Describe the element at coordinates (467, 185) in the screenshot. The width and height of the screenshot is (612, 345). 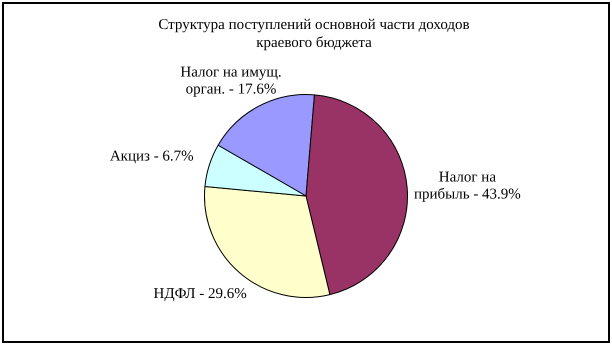
I see `slice-label: Налог на прибыль - 43.9%` at that location.